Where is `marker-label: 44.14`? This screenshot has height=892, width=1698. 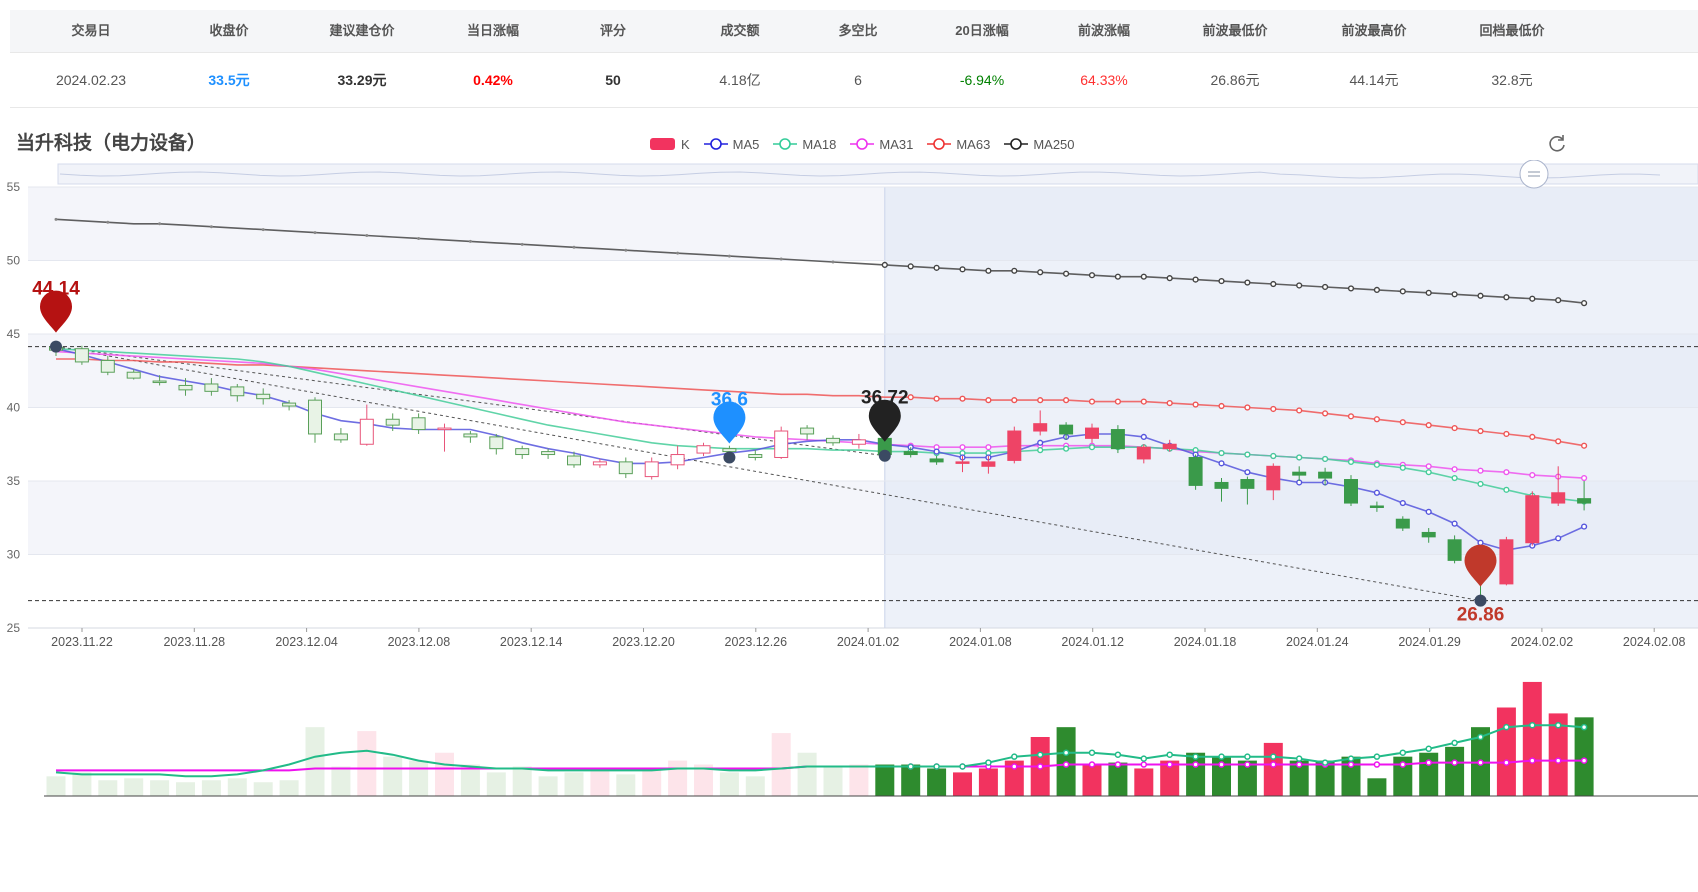 marker-label: 44.14 is located at coordinates (56, 289).